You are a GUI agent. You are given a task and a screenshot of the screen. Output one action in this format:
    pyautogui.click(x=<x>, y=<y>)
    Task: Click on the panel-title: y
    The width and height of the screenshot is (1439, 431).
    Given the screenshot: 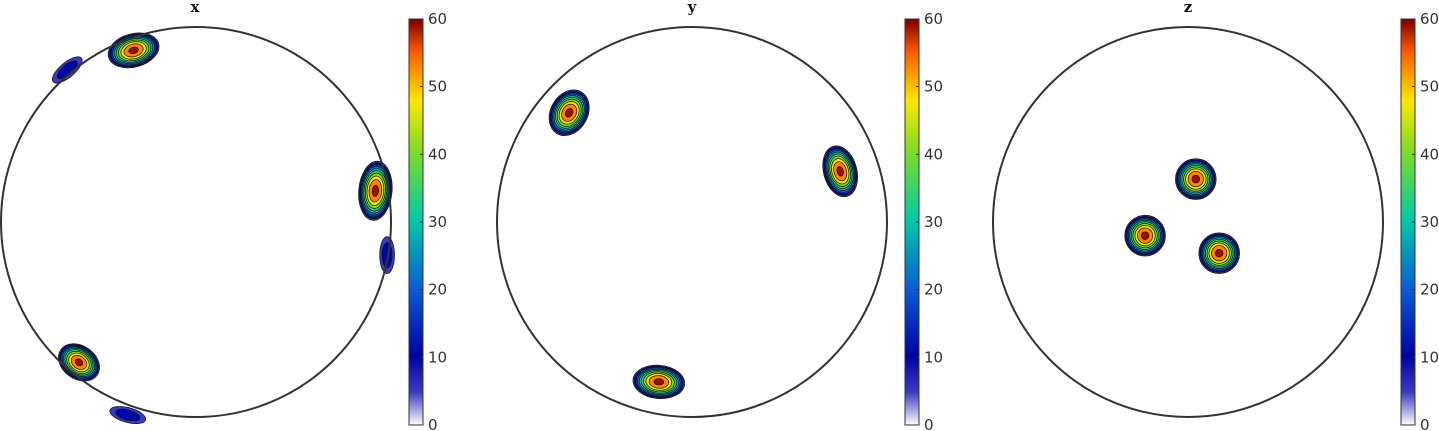 What is the action you would take?
    pyautogui.click(x=692, y=8)
    